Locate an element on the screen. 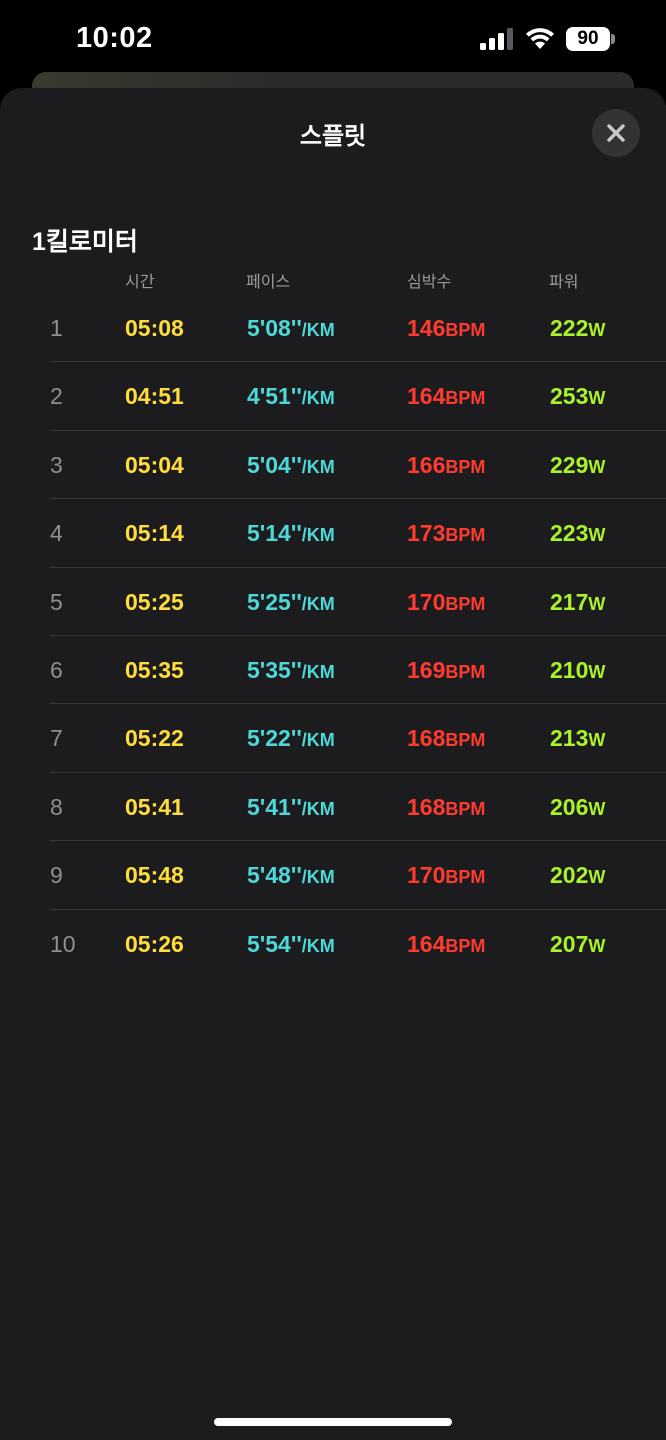 This screenshot has height=1440, width=666. wifi-icon is located at coordinates (540, 38).